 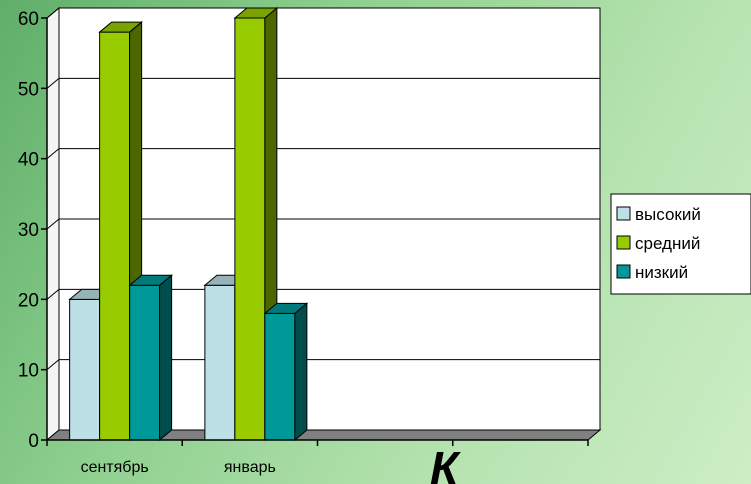 I want to click on legend: высокий средний низкий, so click(x=680, y=244).